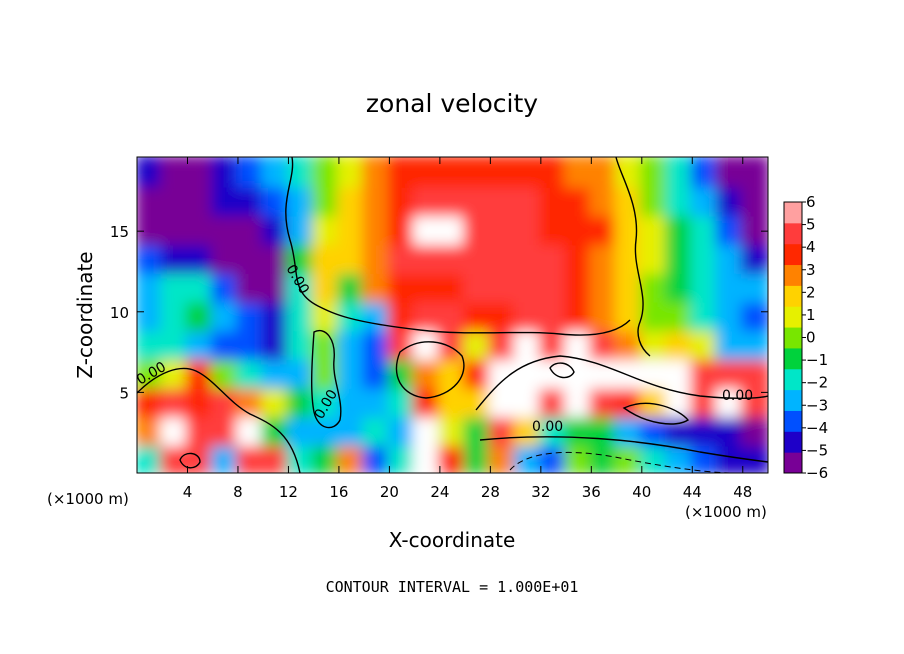 Image resolution: width=904 pixels, height=654 pixels. I want to click on colorbar-tick-label: 1, so click(811, 315).